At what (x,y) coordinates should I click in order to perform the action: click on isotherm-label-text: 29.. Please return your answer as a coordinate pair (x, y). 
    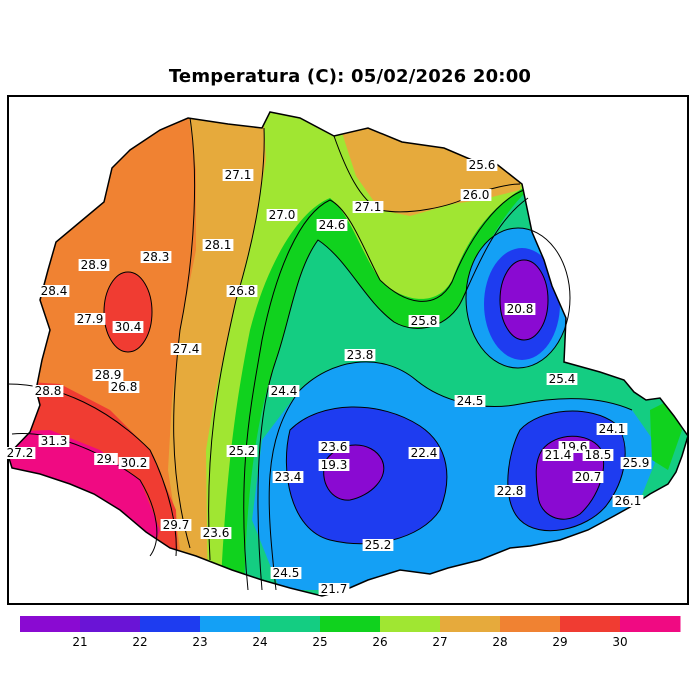
    Looking at the image, I should click on (105, 459).